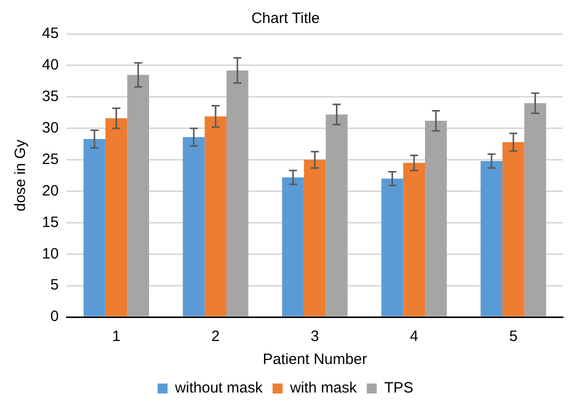  What do you see at coordinates (116, 337) in the screenshot?
I see `x-tick-label: 1` at bounding box center [116, 337].